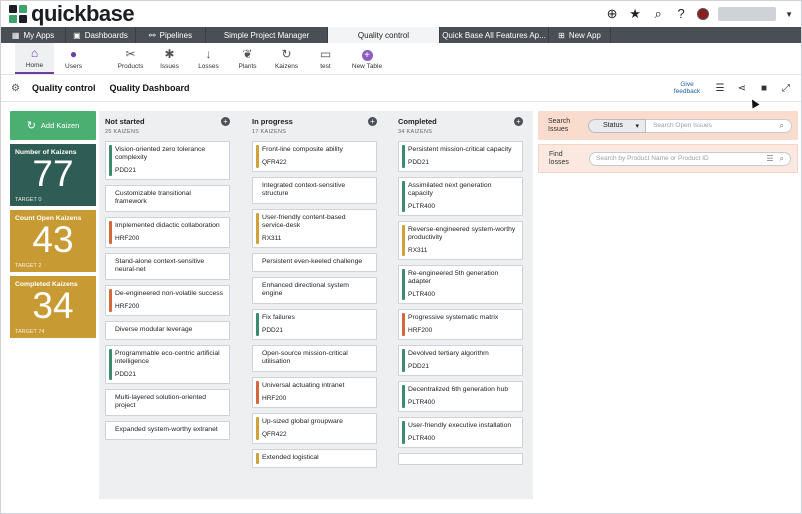  What do you see at coordinates (742, 88) in the screenshot?
I see `share-icon: ⋖` at bounding box center [742, 88].